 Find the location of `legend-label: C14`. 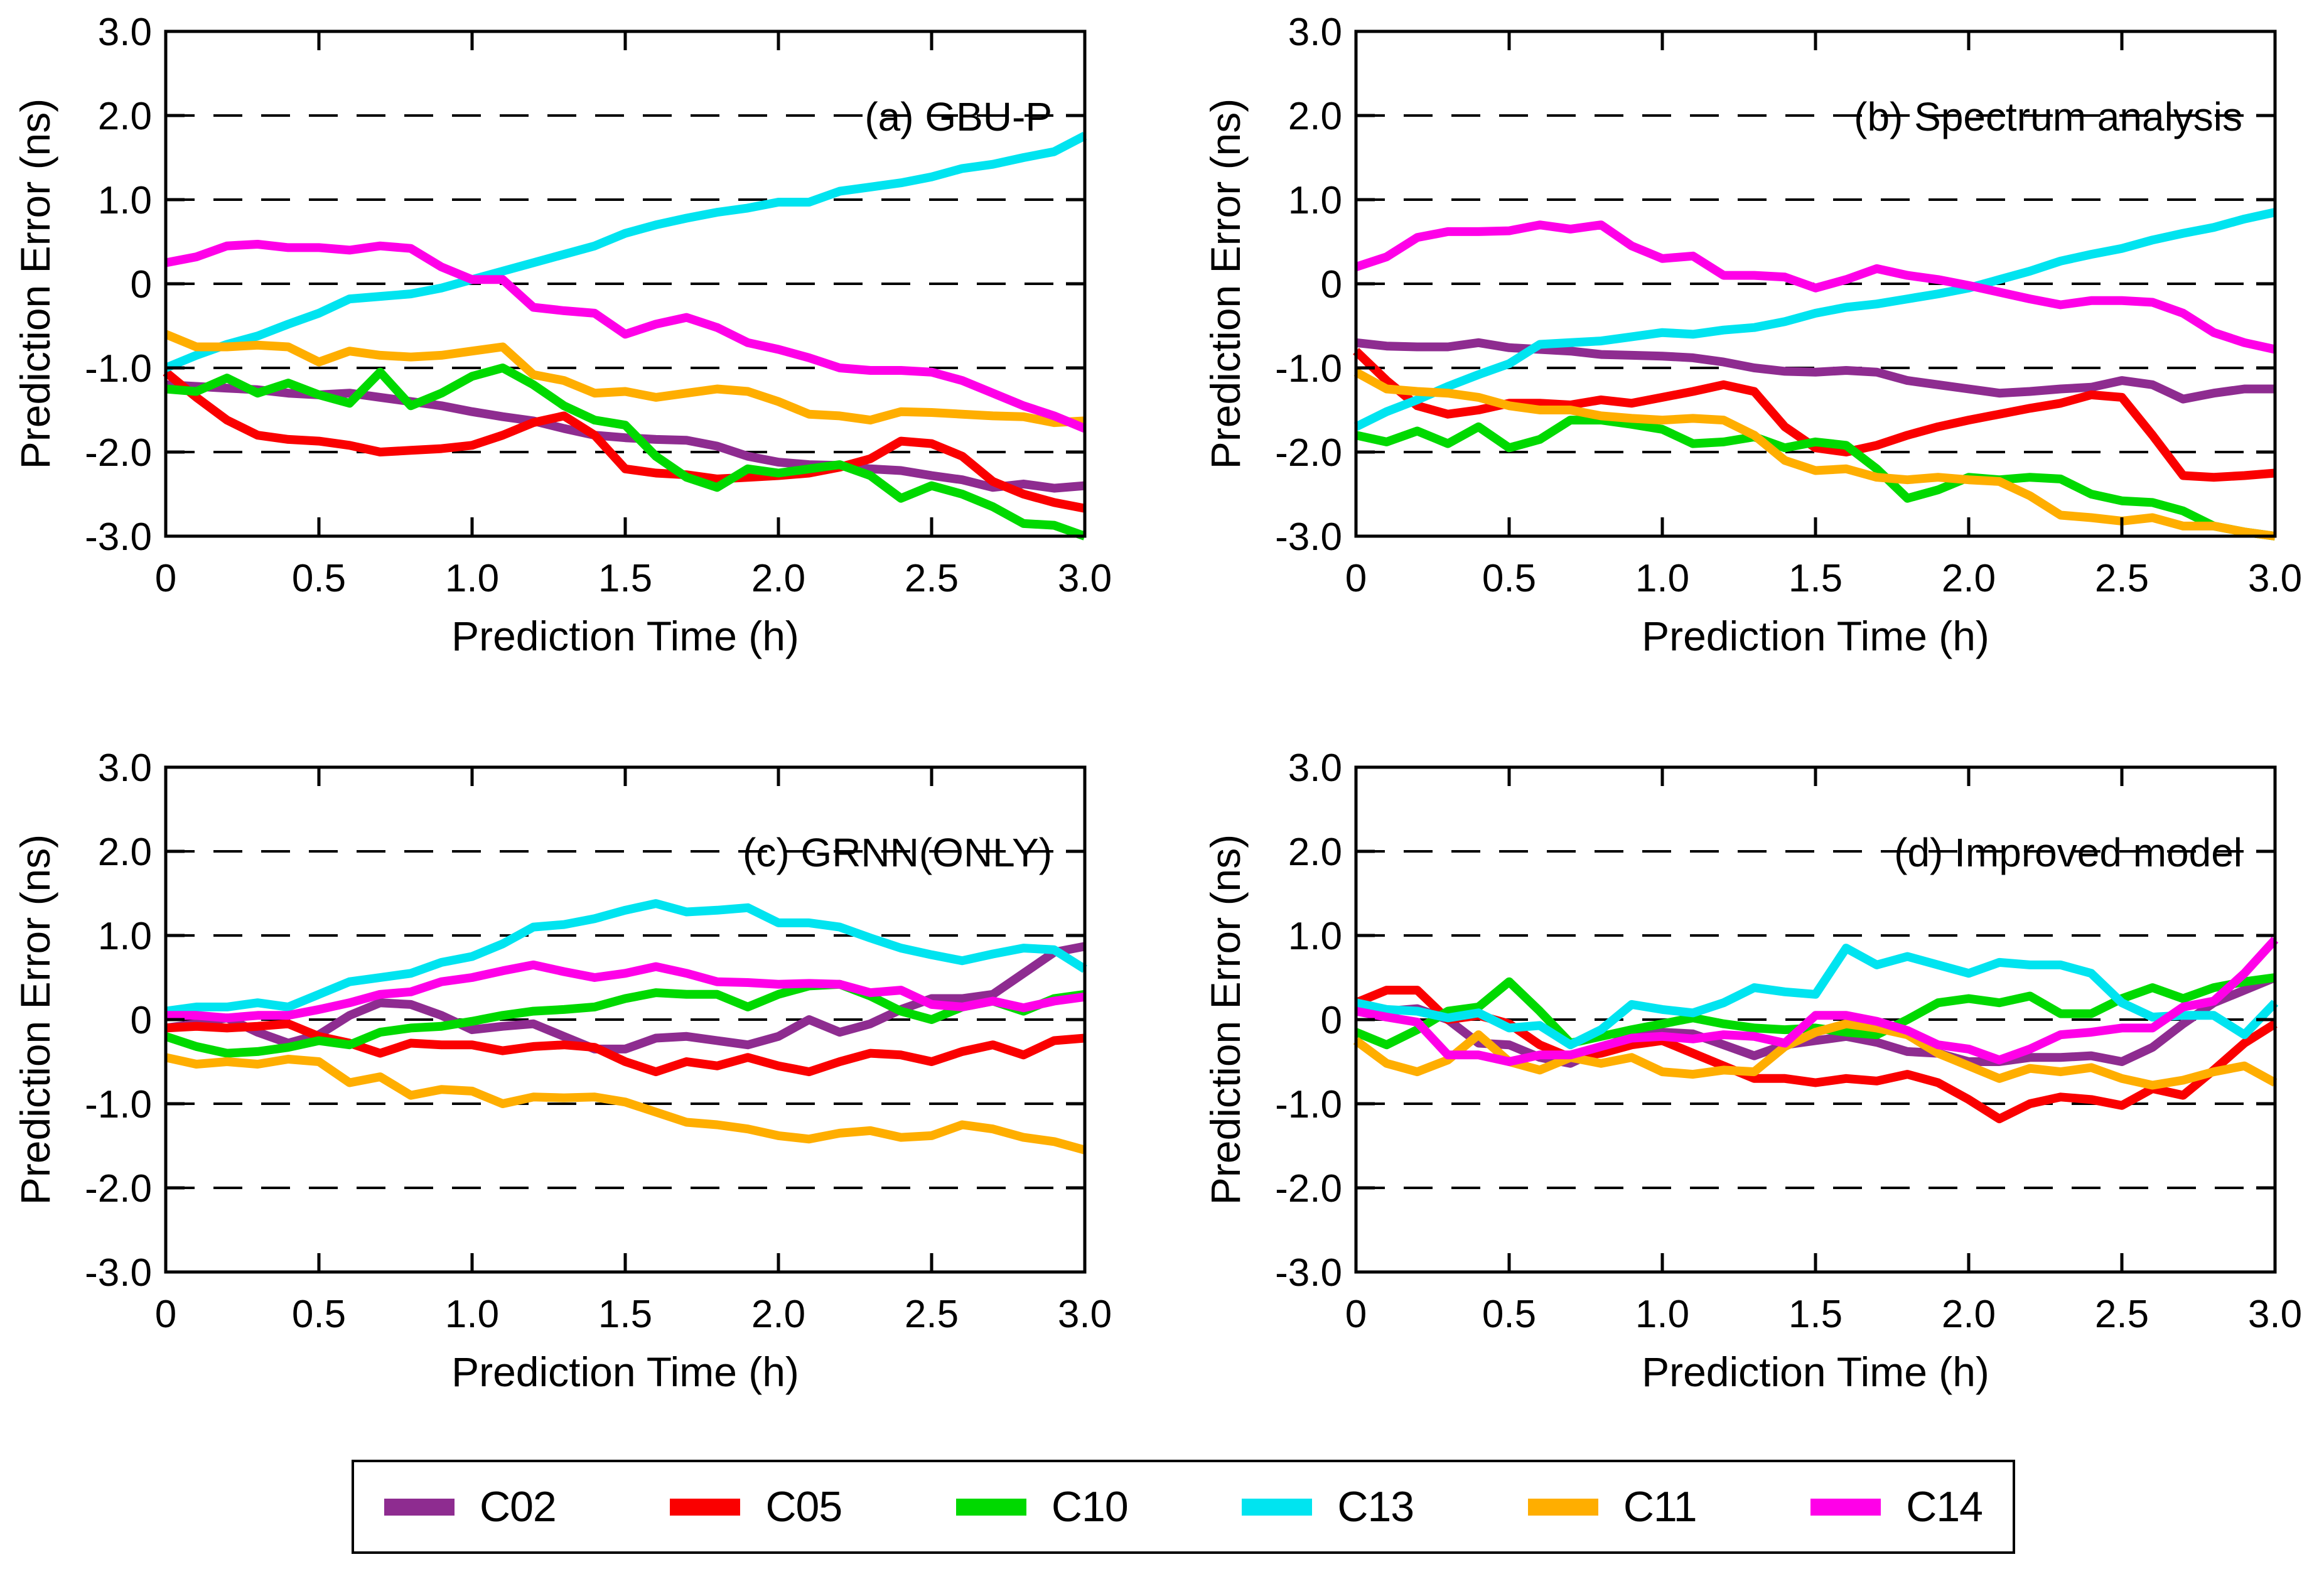

legend-label: C14 is located at coordinates (1944, 1507).